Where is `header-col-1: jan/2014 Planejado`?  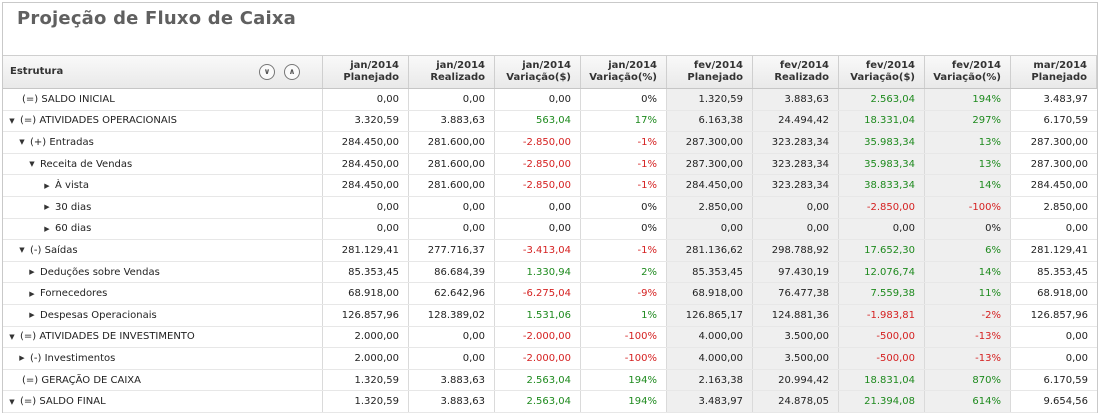
header-col-1: jan/2014 Planejado is located at coordinates (366, 72).